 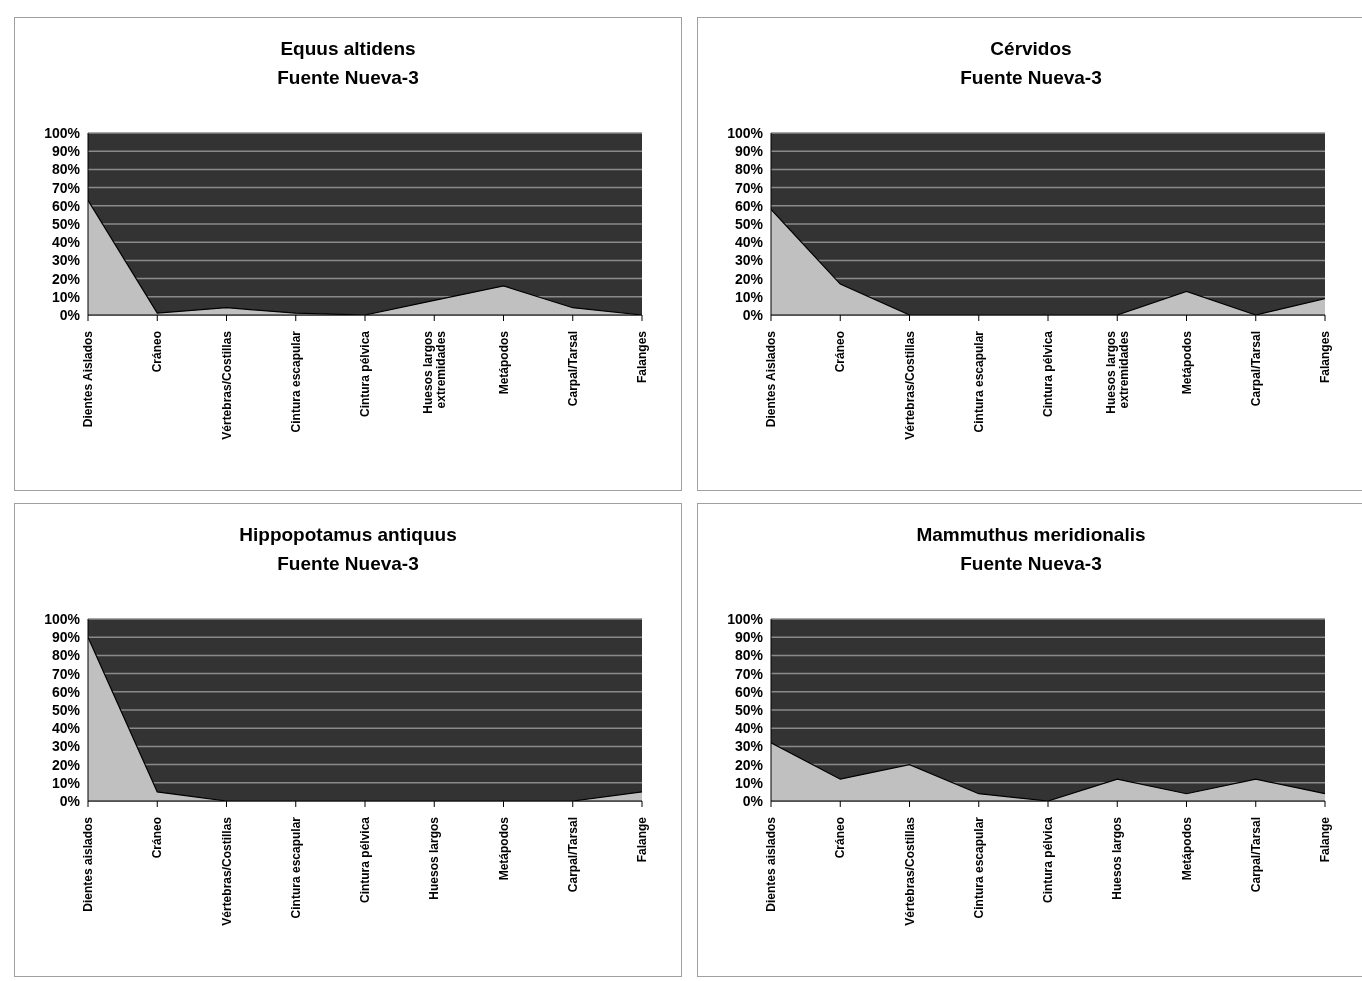 I want to click on chart-title: Hippopotamus antiquus, so click(x=348, y=535).